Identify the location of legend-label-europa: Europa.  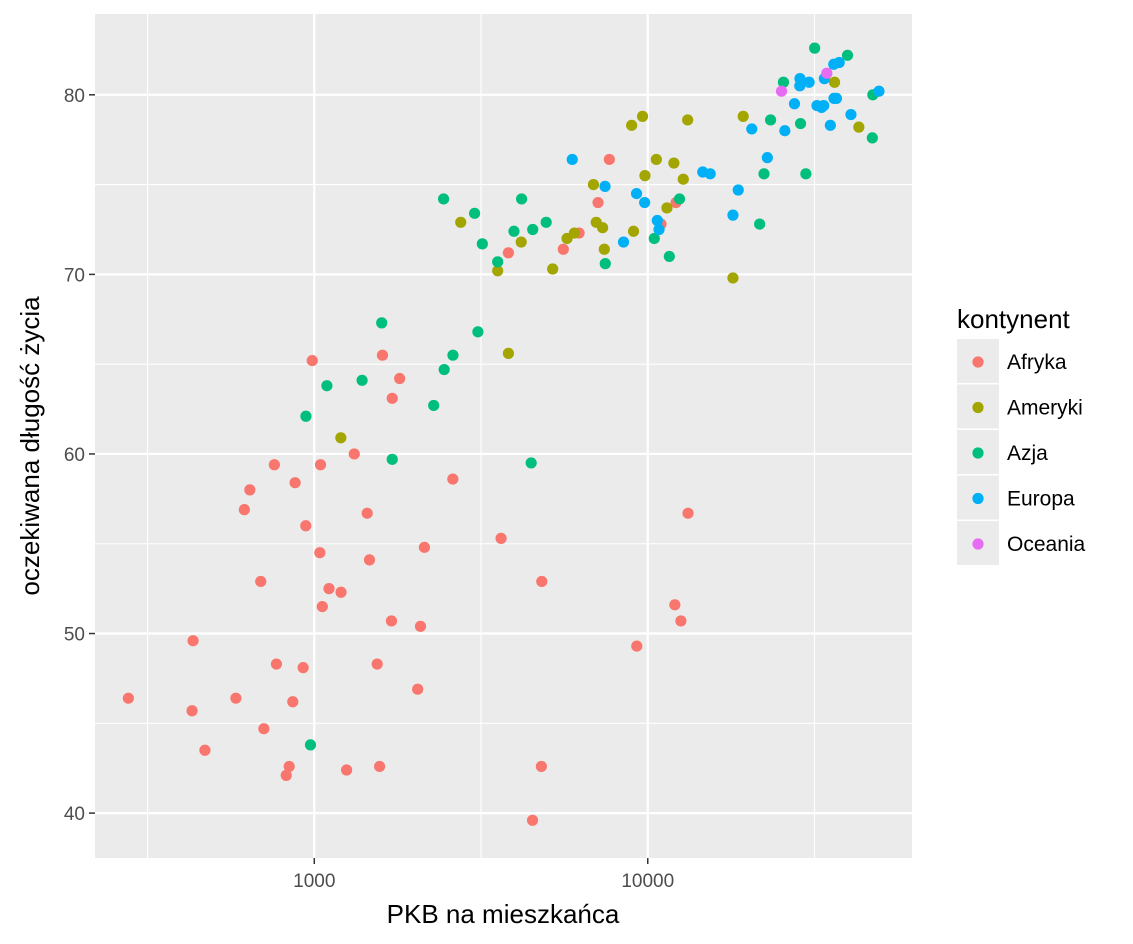
(1041, 499).